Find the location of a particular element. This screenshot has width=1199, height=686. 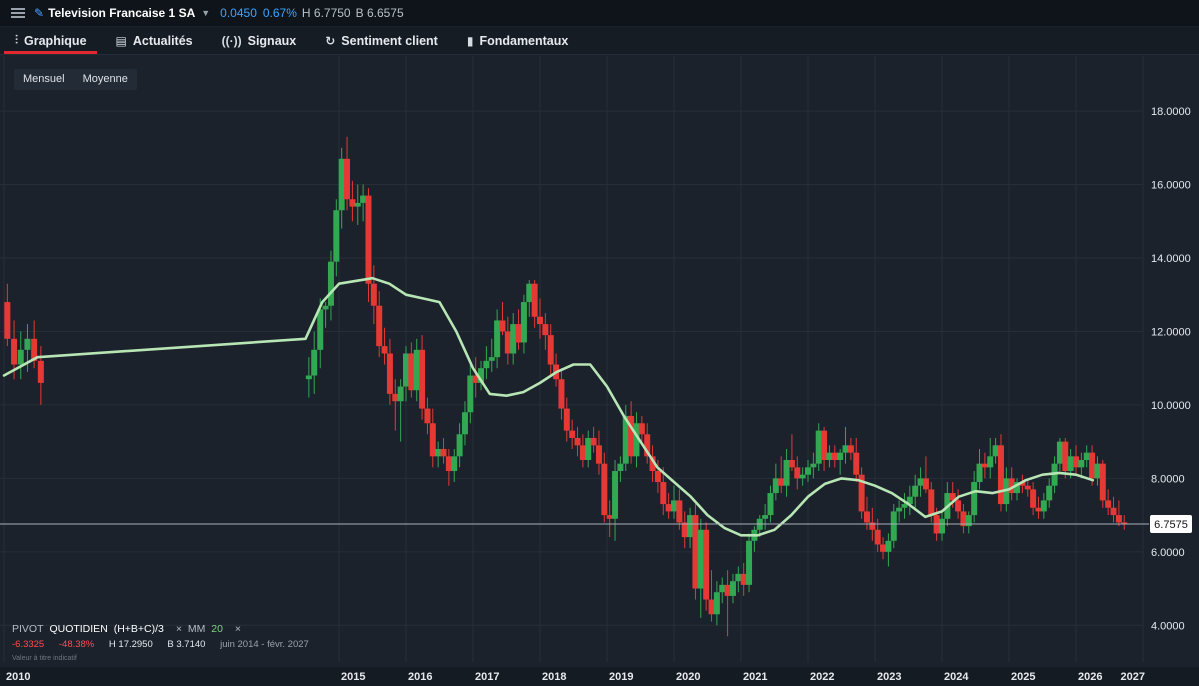

tab-signaux: ((·)) Signaux is located at coordinates (259, 40).